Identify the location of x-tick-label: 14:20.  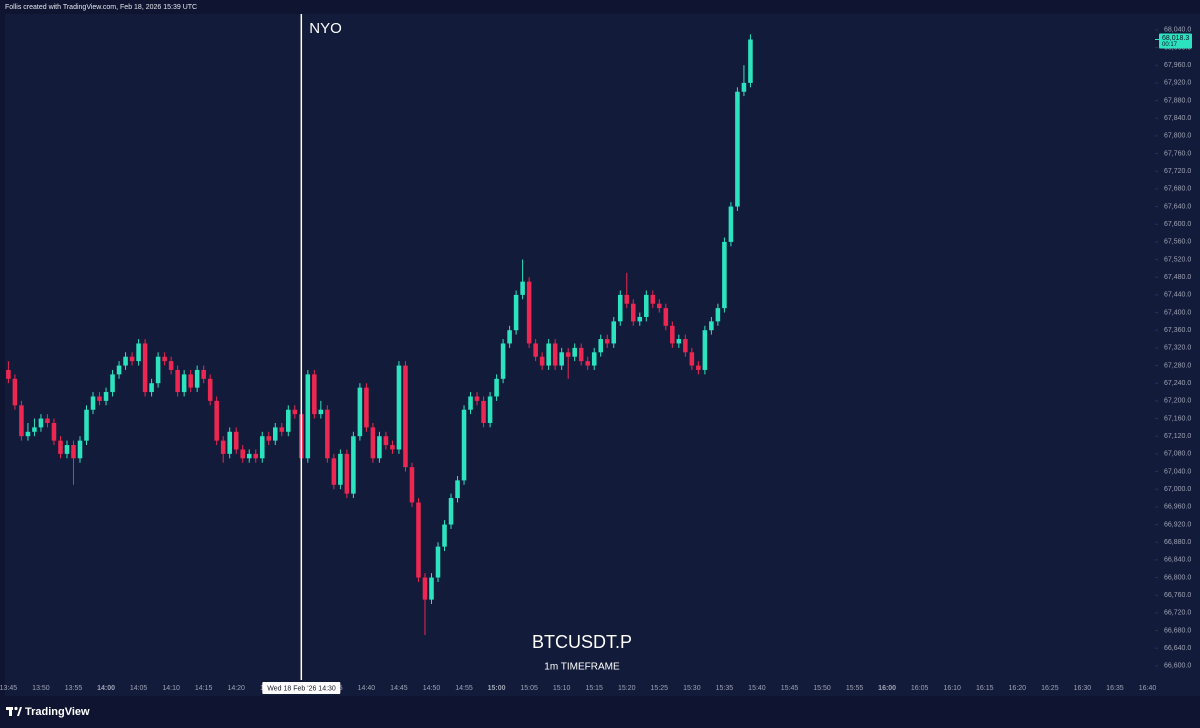
(236, 688).